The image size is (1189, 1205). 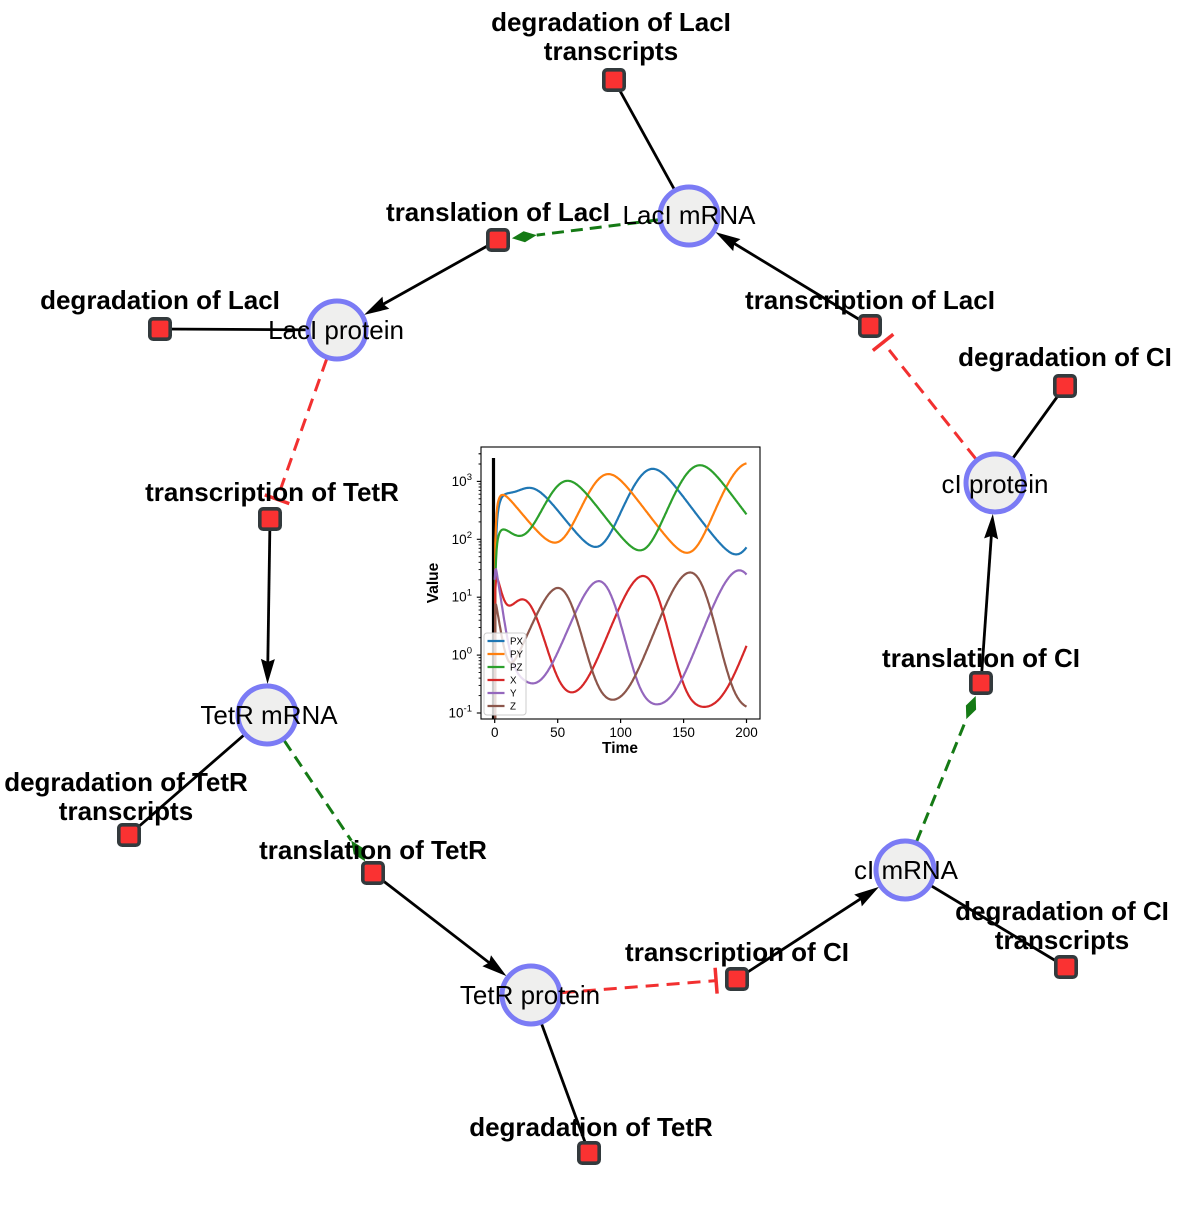 I want to click on svg-text: cI protein, so click(x=995, y=484).